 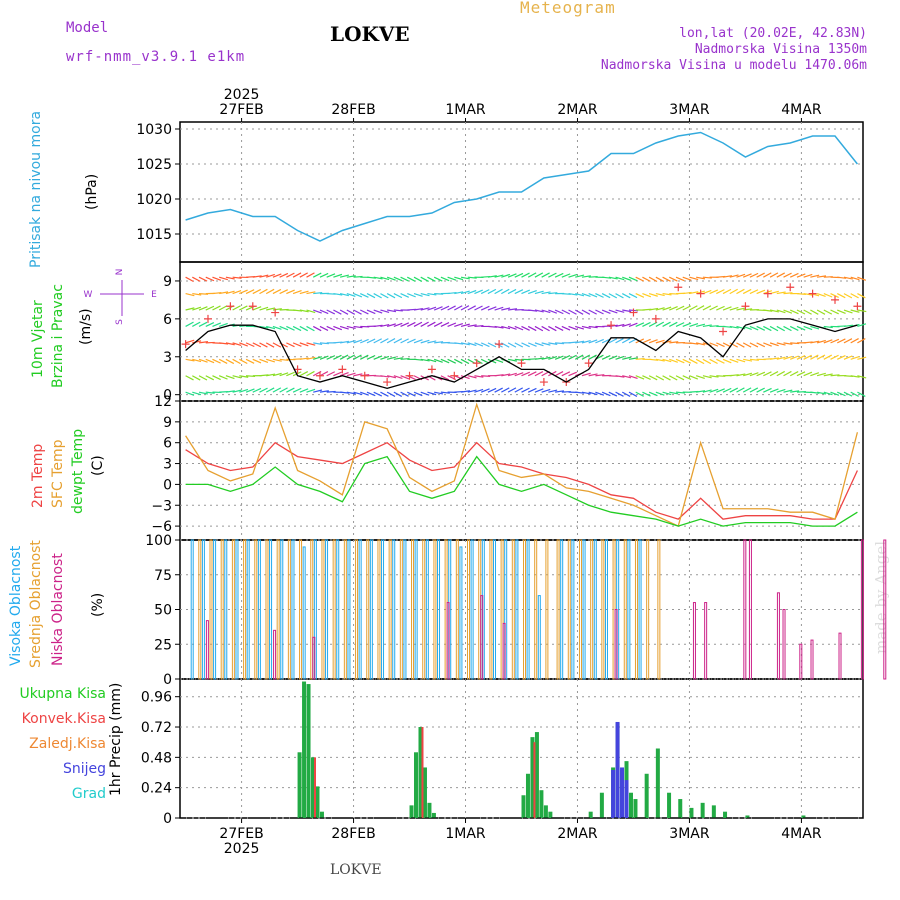 What do you see at coordinates (167, 282) in the screenshot?
I see `y-tick-label: 9` at bounding box center [167, 282].